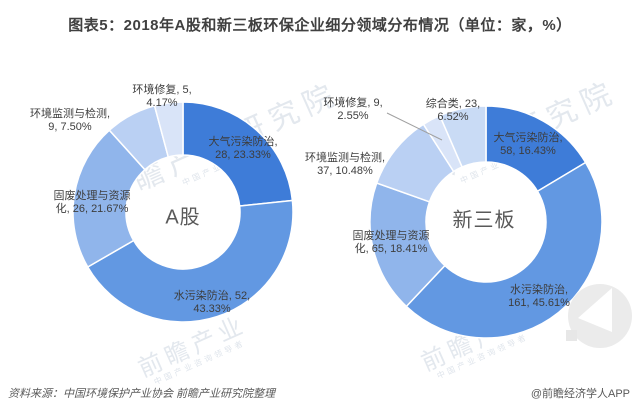  I want to click on label-neeq-water-pollution: 水污染防治, 161, 45.61%, so click(539, 296).